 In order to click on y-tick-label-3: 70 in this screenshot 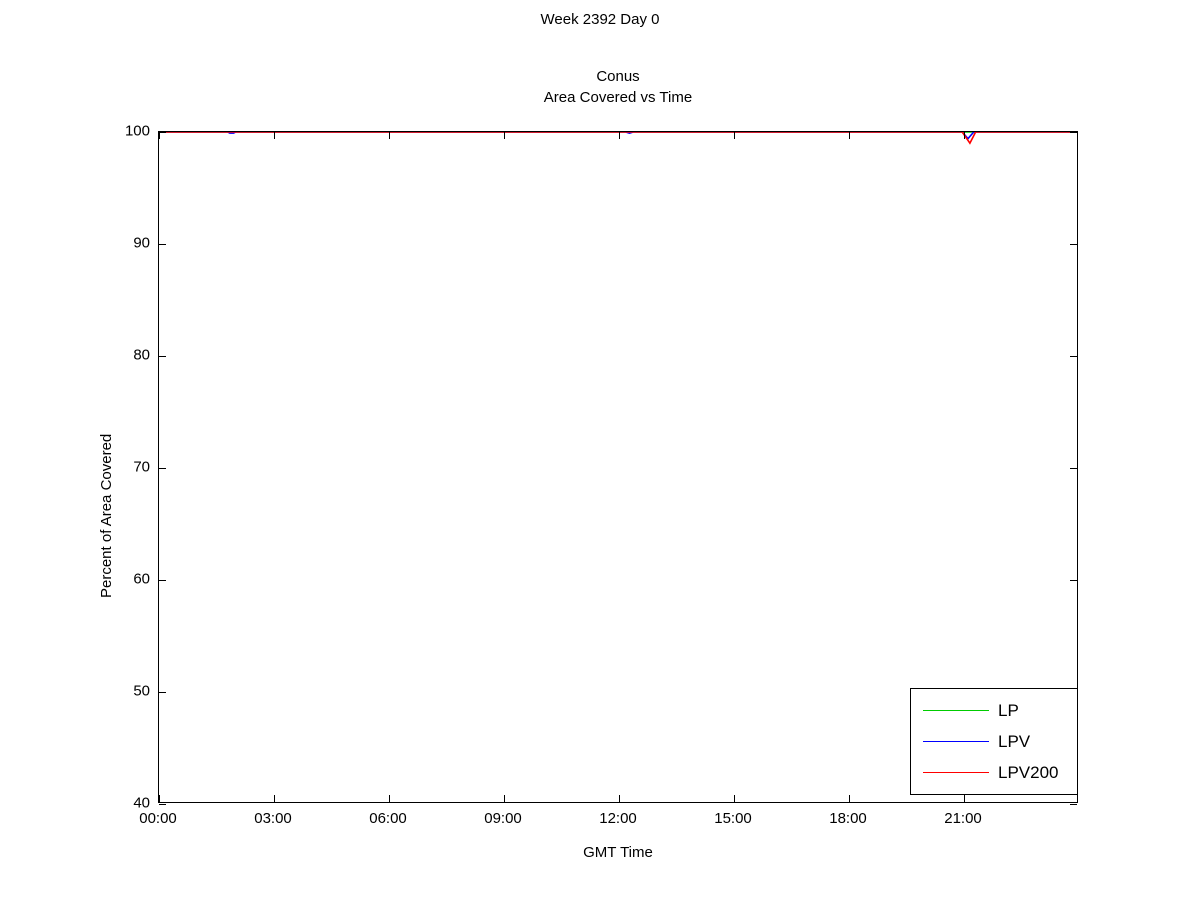, I will do `click(141, 467)`.